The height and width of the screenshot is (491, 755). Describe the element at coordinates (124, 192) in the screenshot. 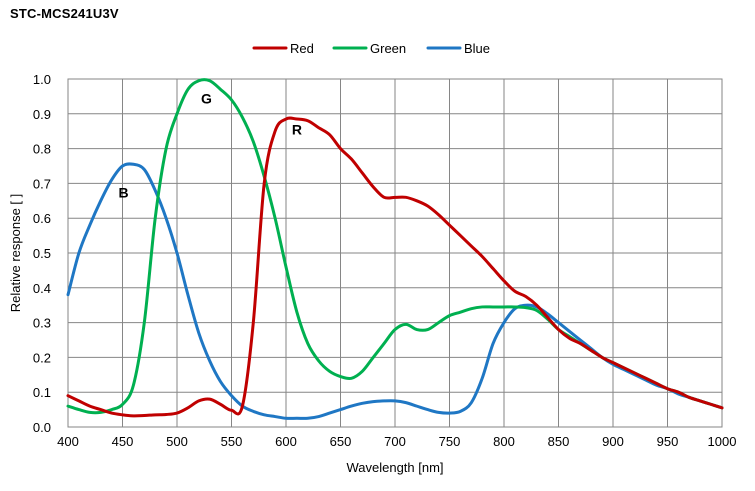

I see `curve-label-blue: B` at that location.